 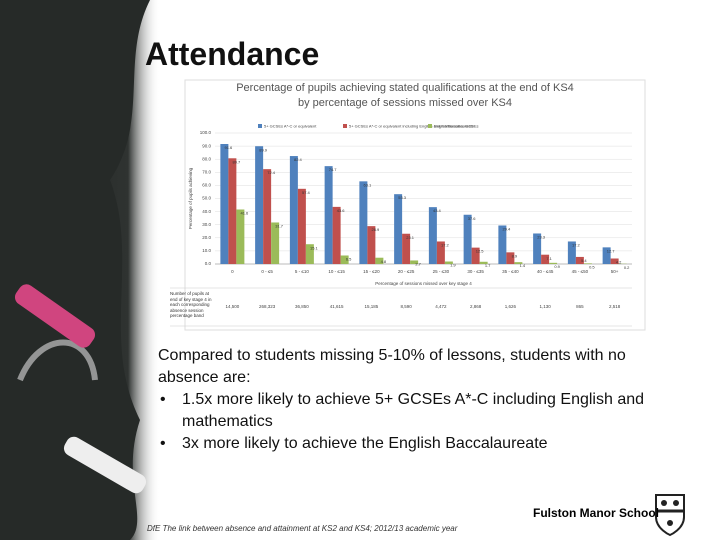 I want to click on x-tick-label: 45 - ≤50, so click(x=580, y=271).